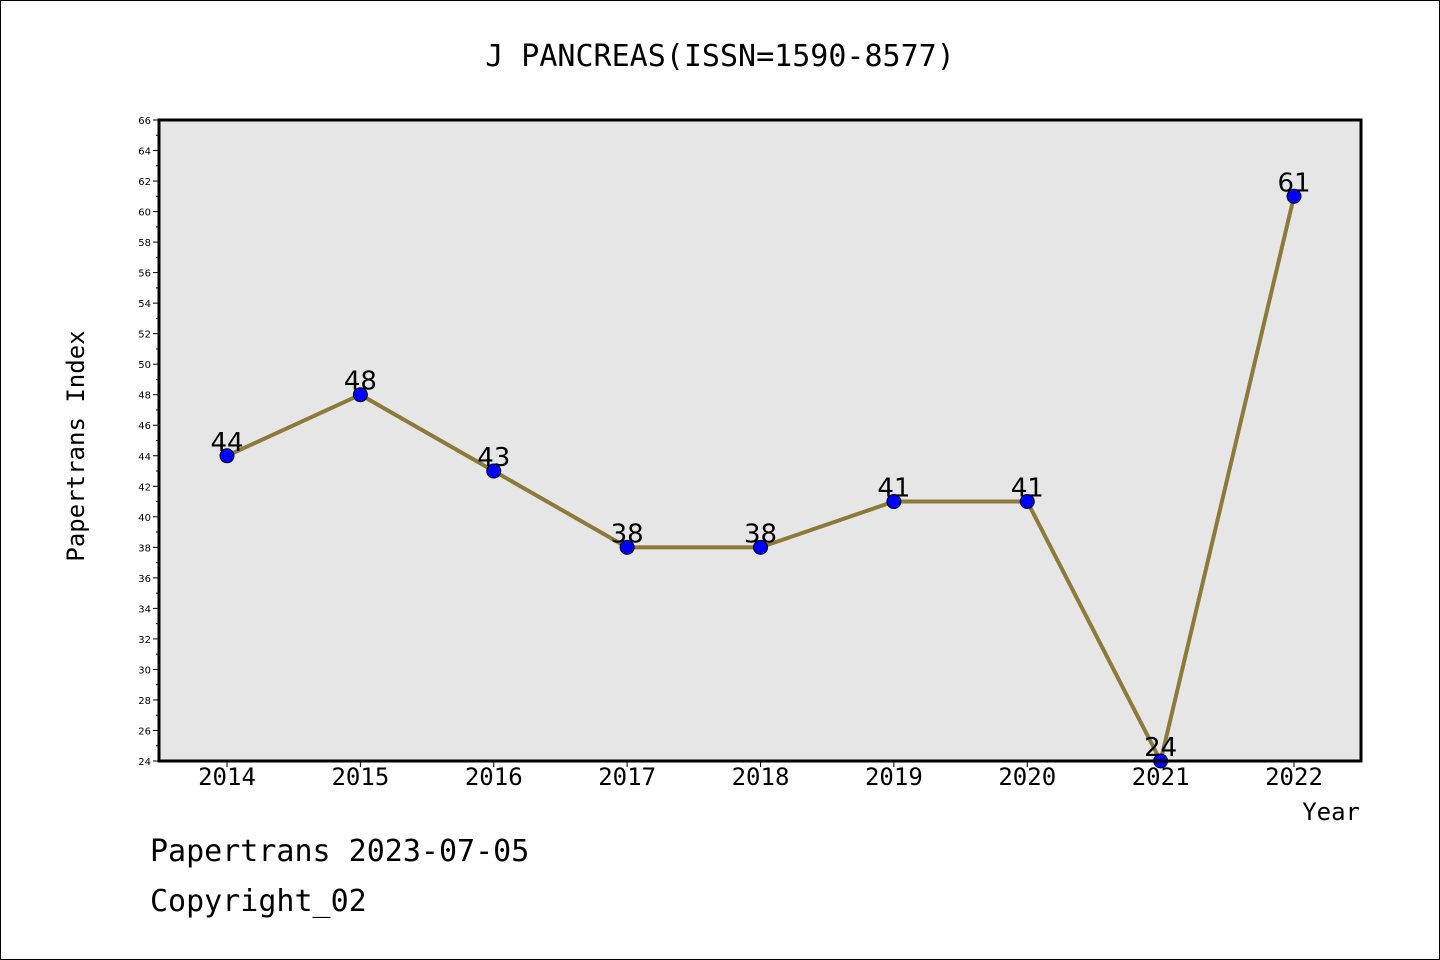 The image size is (1440, 960). Describe the element at coordinates (144, 487) in the screenshot. I see `y-tick-label: 42` at that location.